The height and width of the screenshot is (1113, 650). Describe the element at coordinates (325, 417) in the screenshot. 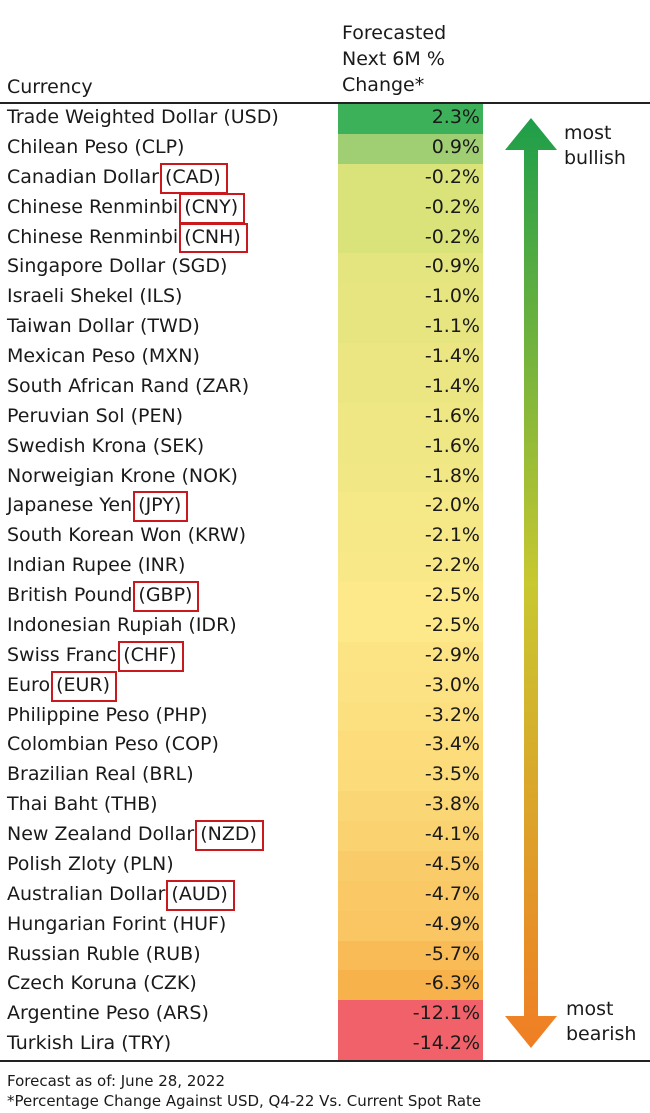

I see `table-row: Peruvian Sol (PEN) -1.6%` at that location.